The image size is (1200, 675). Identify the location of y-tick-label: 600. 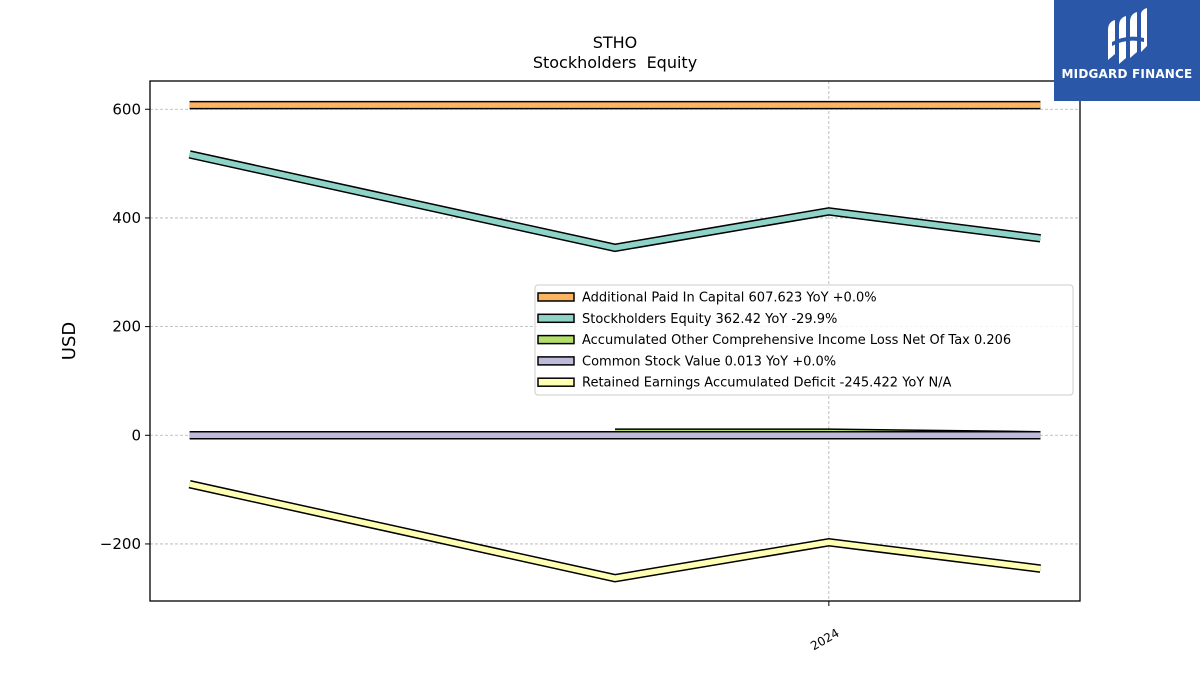
(126, 109).